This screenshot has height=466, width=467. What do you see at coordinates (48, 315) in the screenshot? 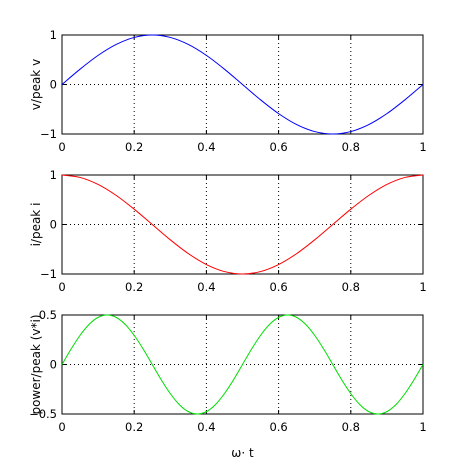
I see `y-tick-label: 0.5` at bounding box center [48, 315].